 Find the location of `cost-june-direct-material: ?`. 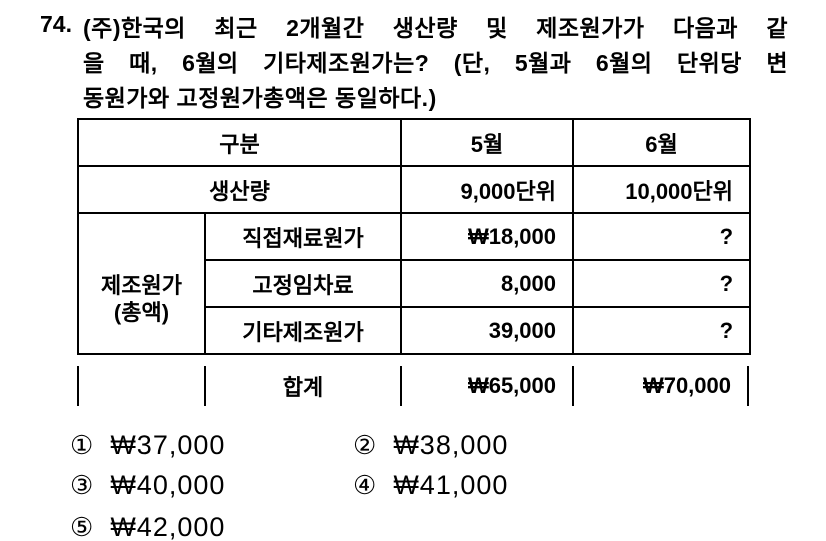

cost-june-direct-material: ? is located at coordinates (662, 236).